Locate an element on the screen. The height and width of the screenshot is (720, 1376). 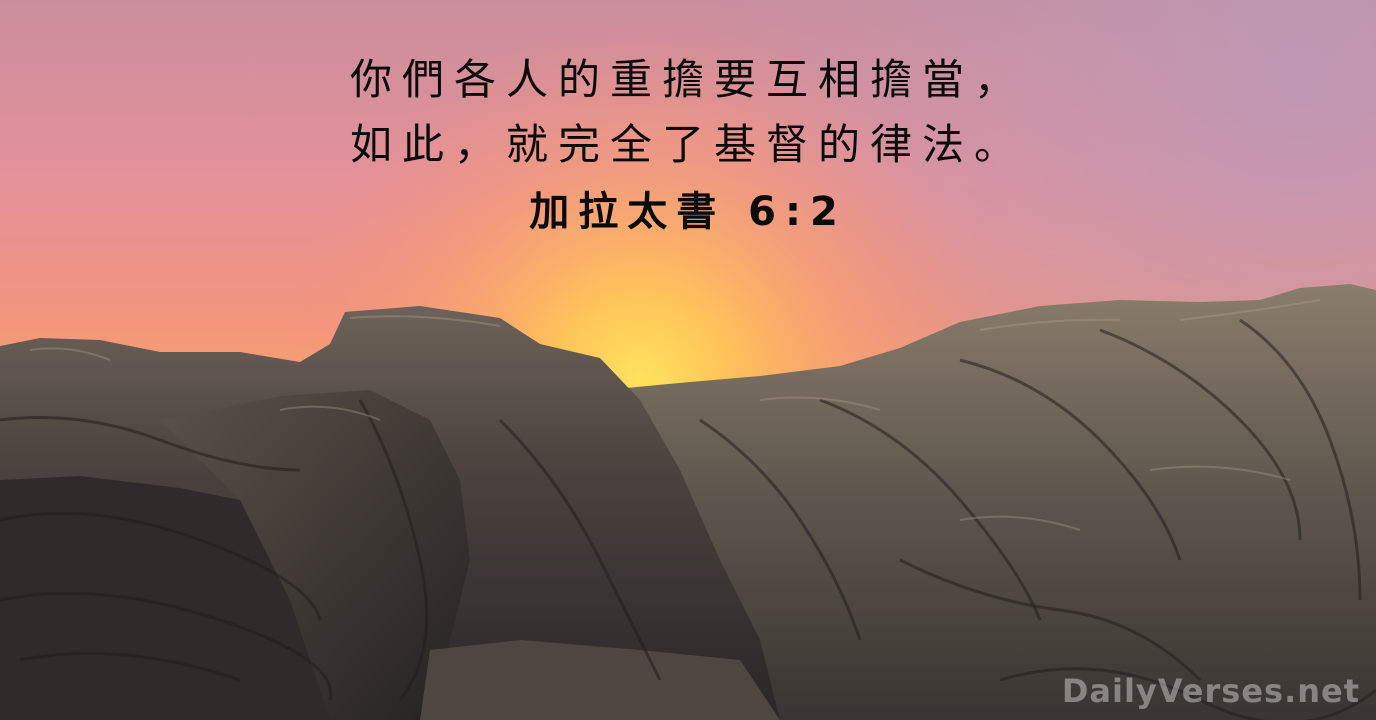
watermark: DailyVerses.net is located at coordinates (1211, 691).